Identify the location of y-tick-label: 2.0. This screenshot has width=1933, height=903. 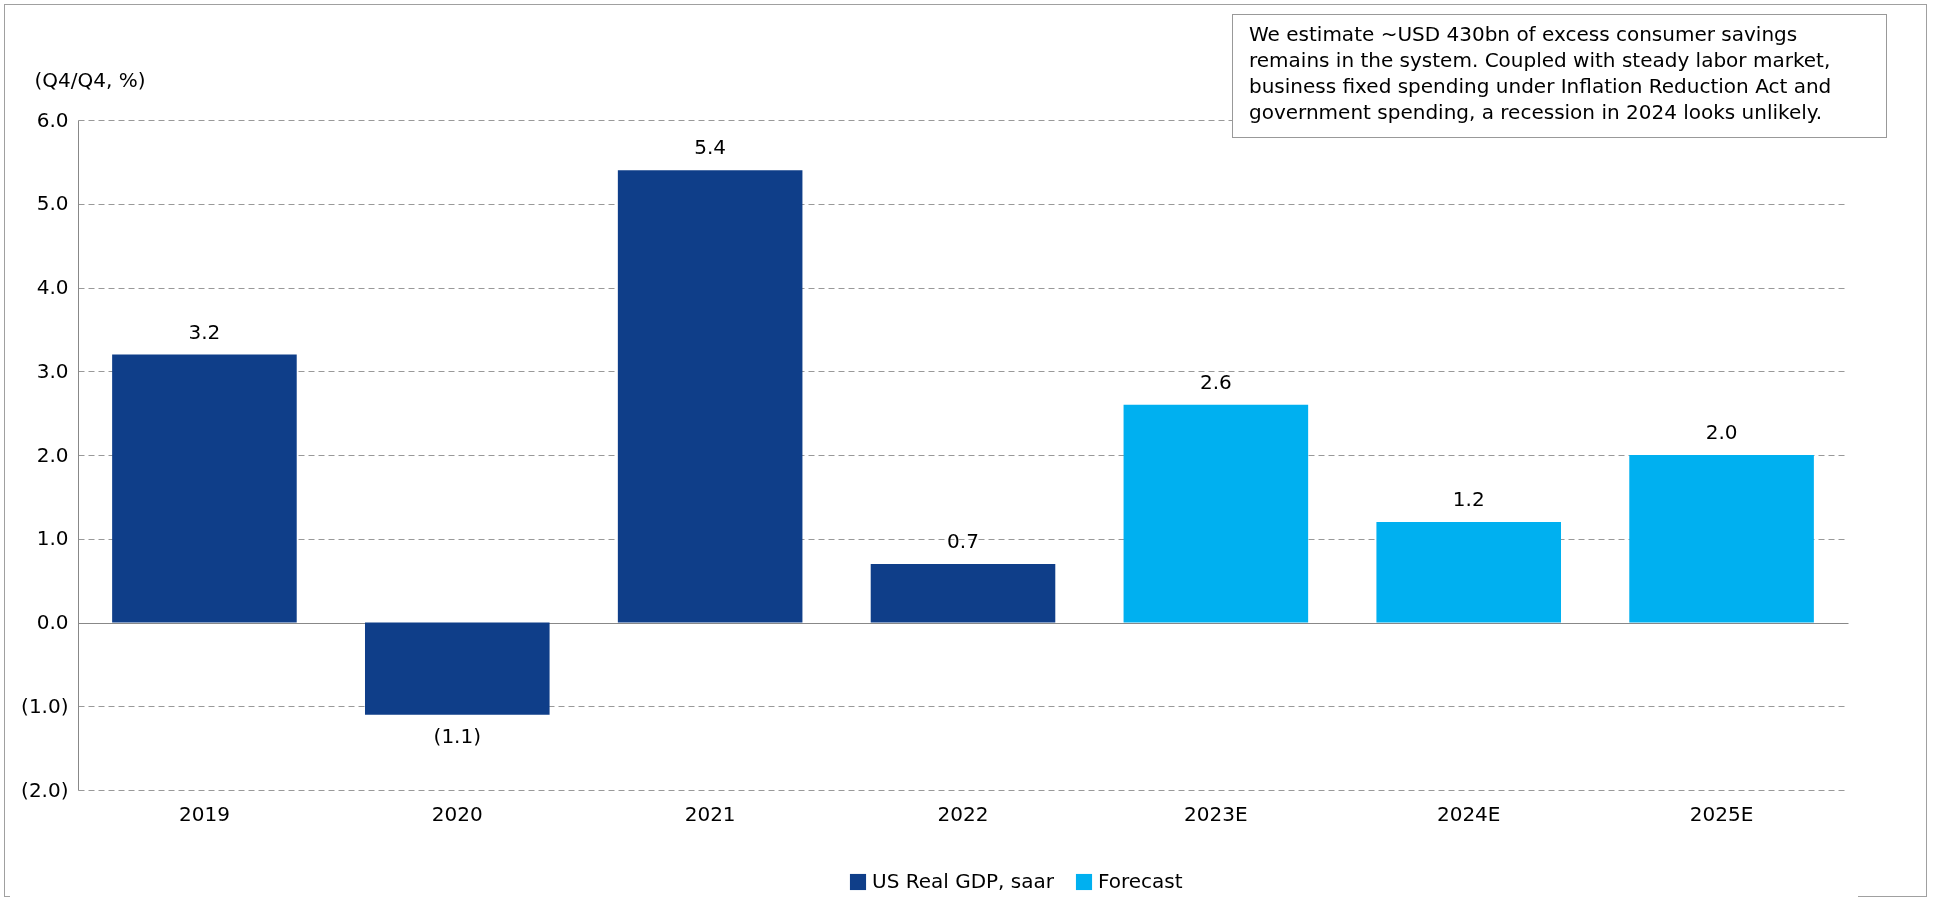
(52, 454).